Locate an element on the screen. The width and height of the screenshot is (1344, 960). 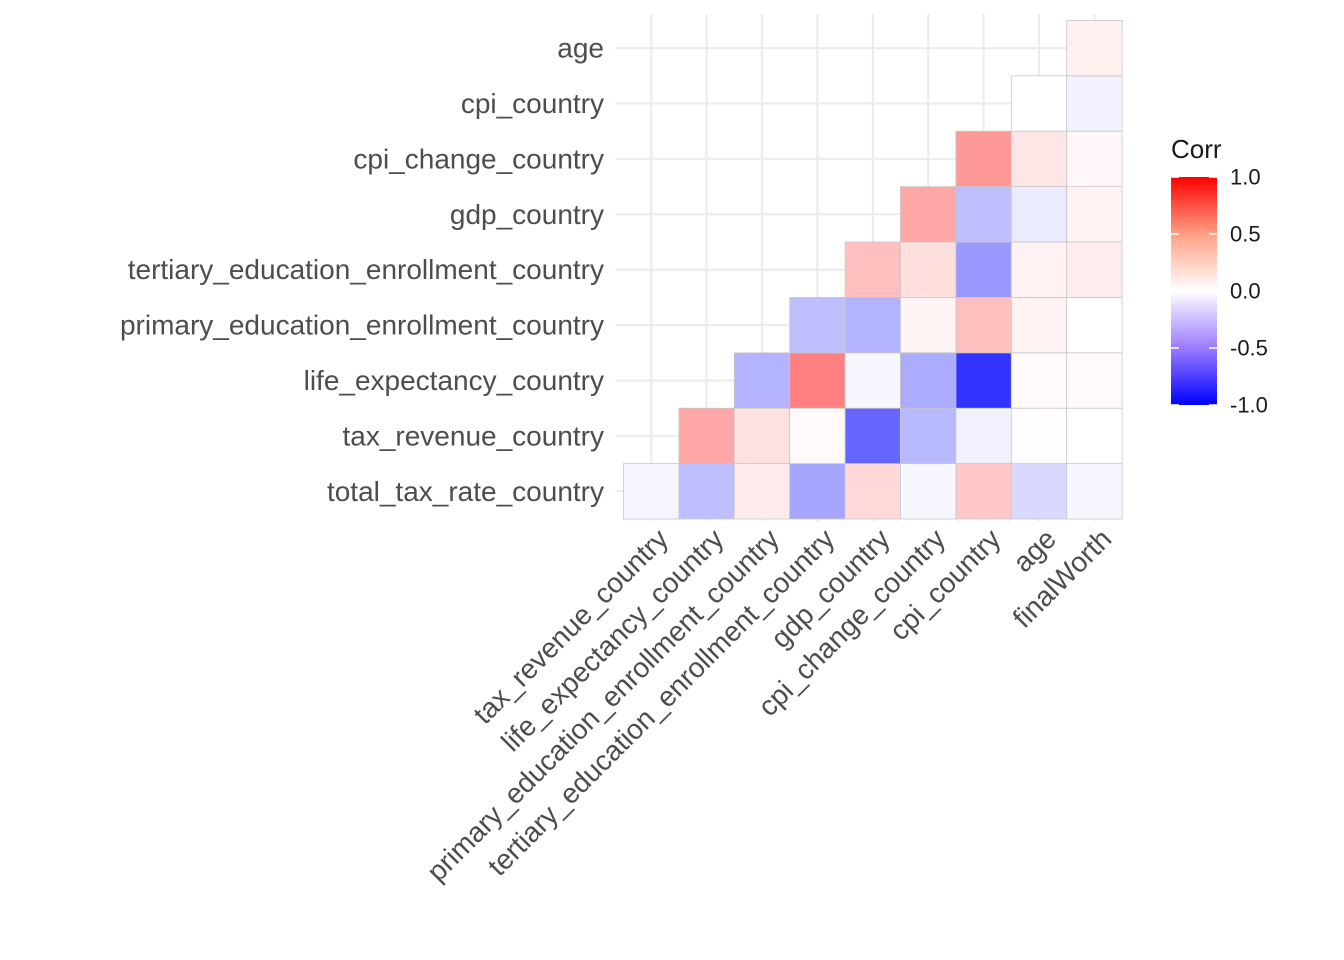
x-tick-label: life_expectancy_country is located at coordinates (612, 640).